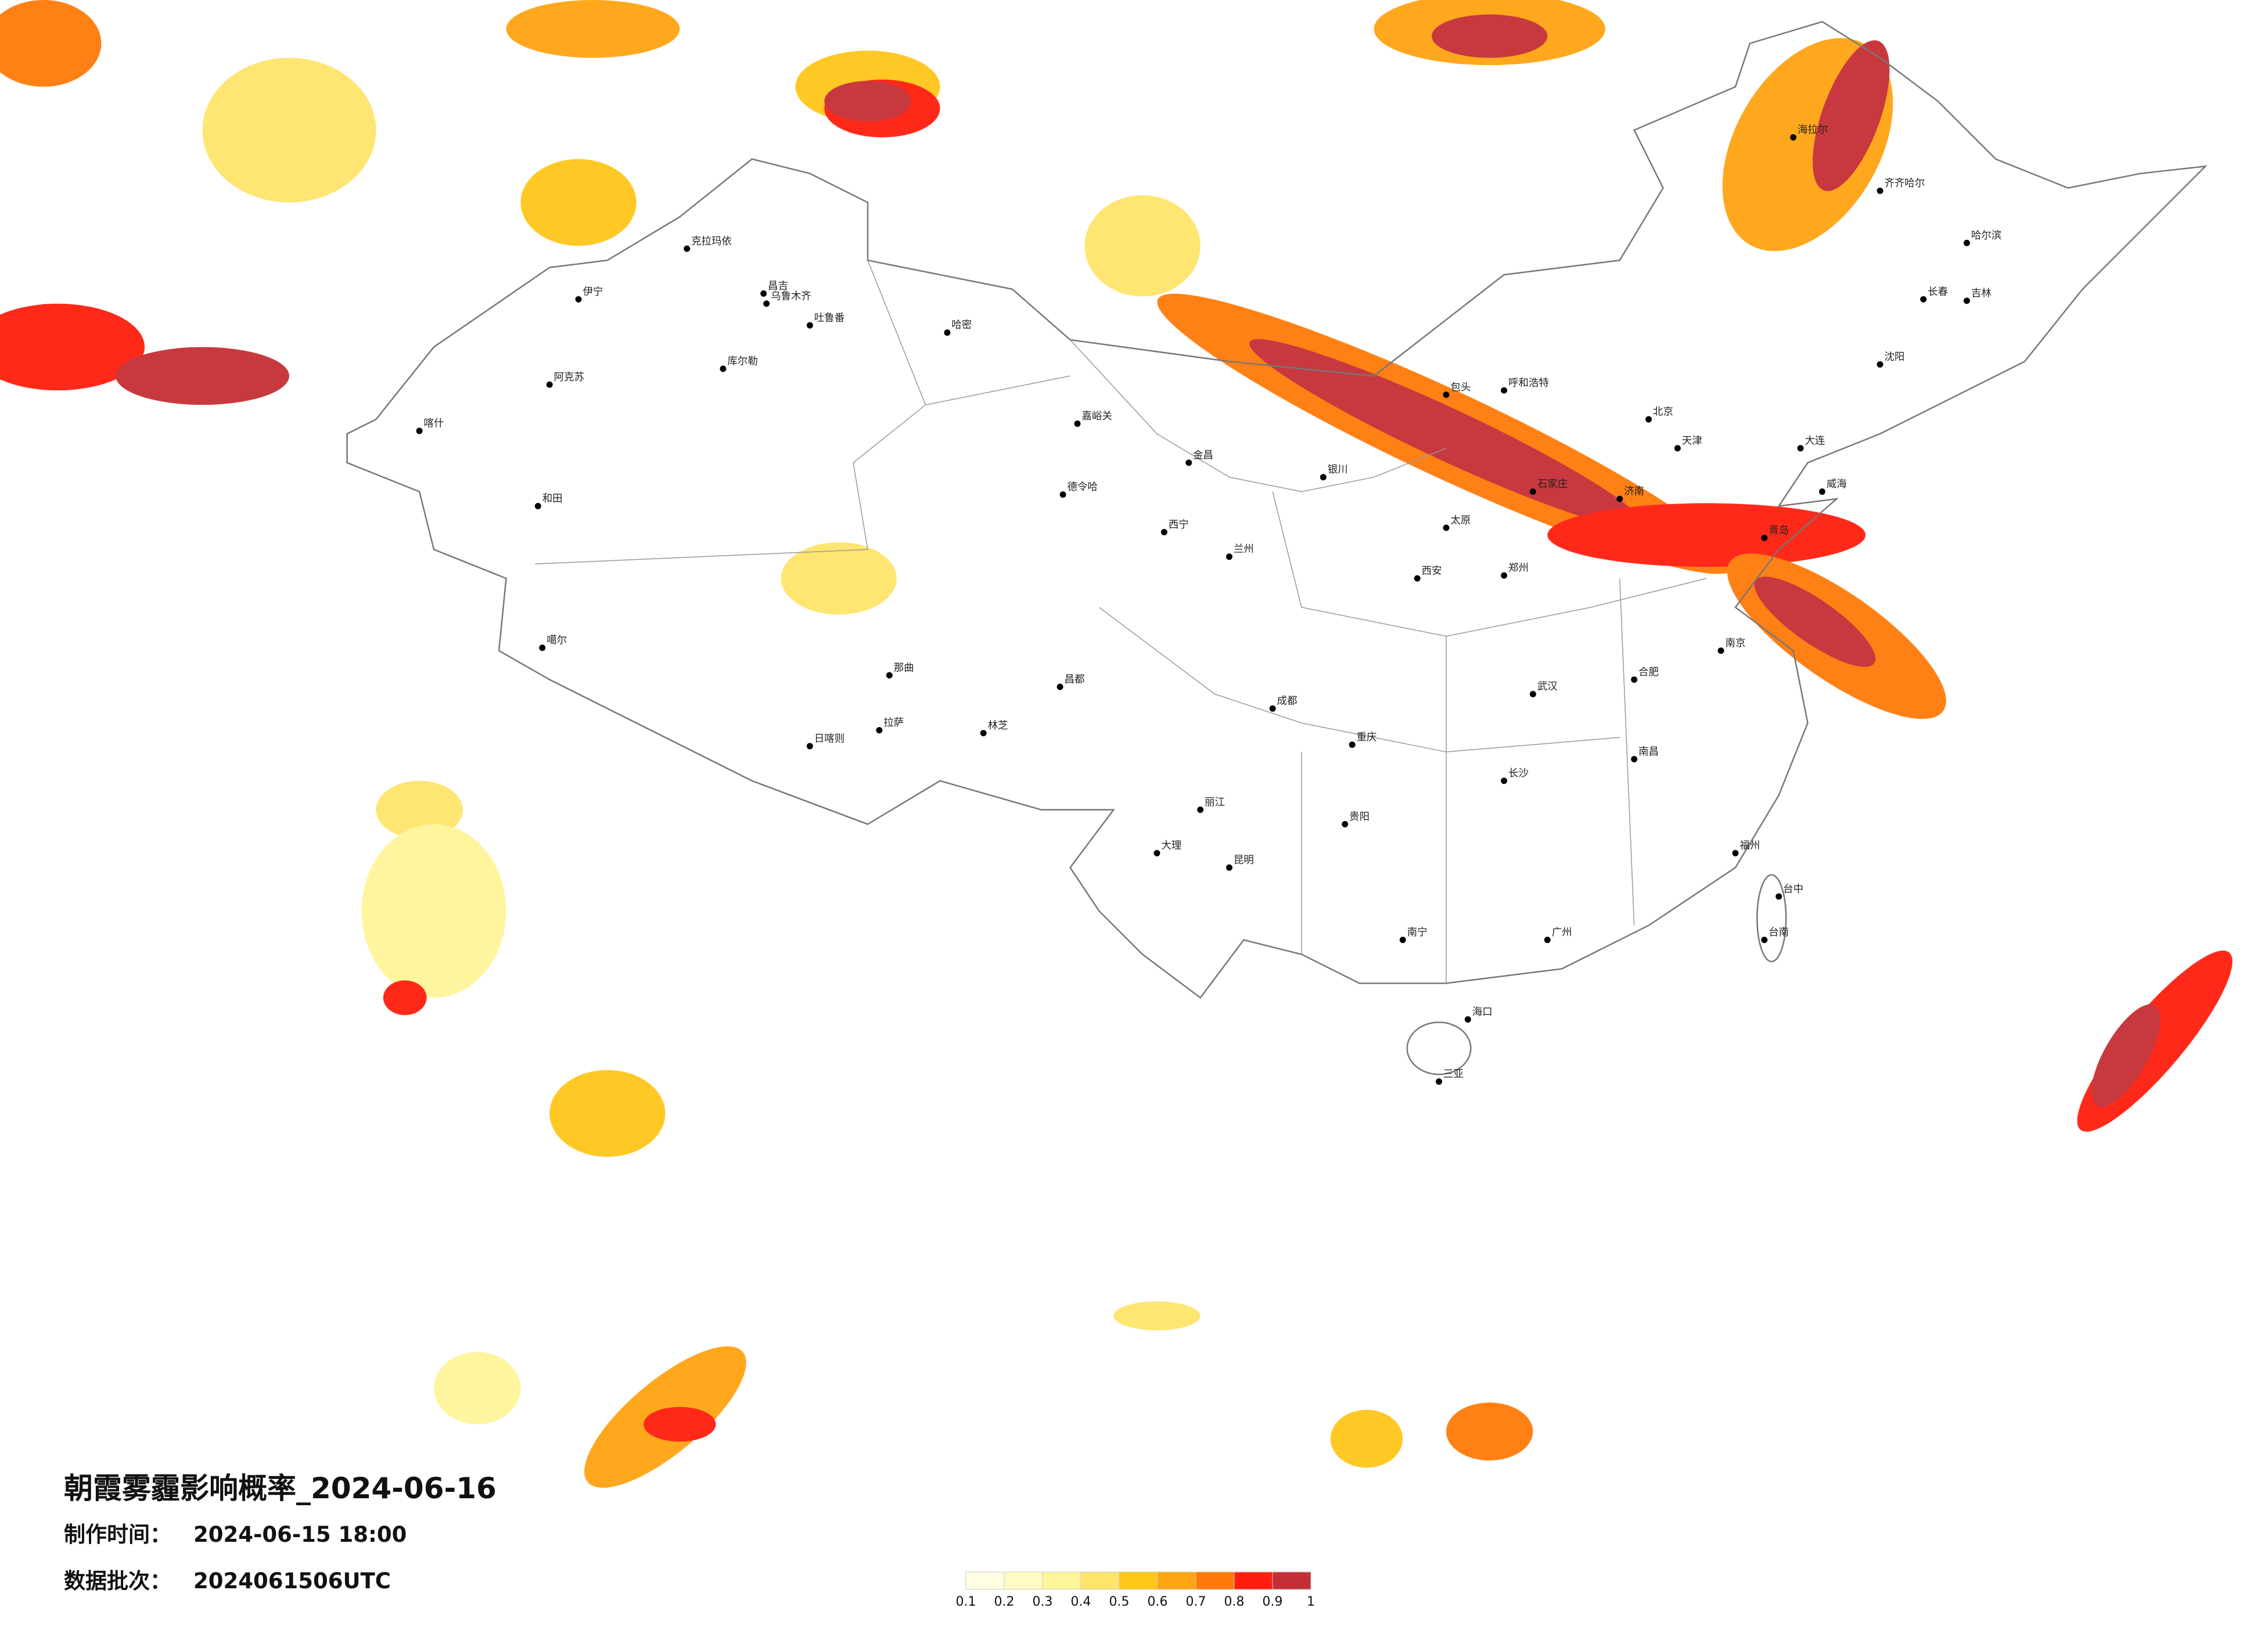 This screenshot has width=2268, height=1626. What do you see at coordinates (593, 292) in the screenshot?
I see `city-label: 伊宁` at bounding box center [593, 292].